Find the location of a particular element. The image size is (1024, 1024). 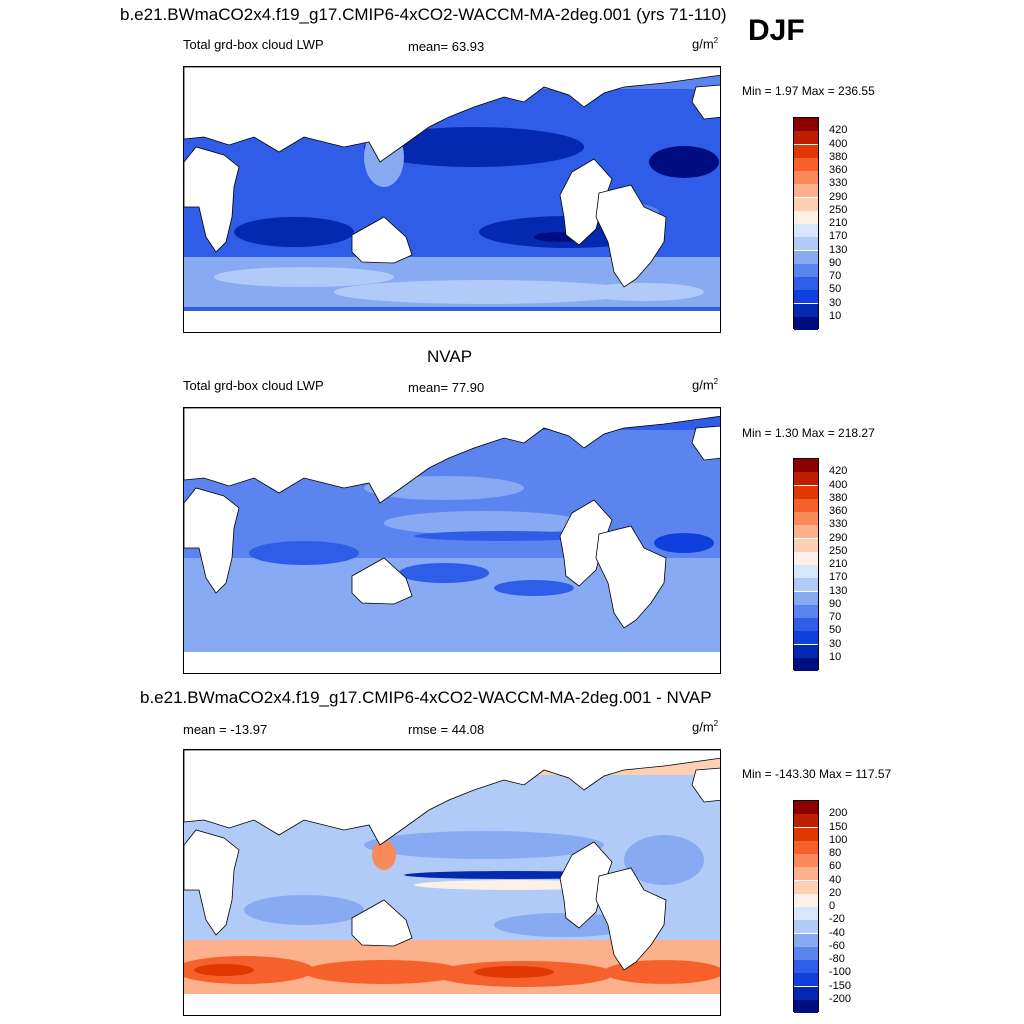

panel-2-units: g/m2 is located at coordinates (705, 385).